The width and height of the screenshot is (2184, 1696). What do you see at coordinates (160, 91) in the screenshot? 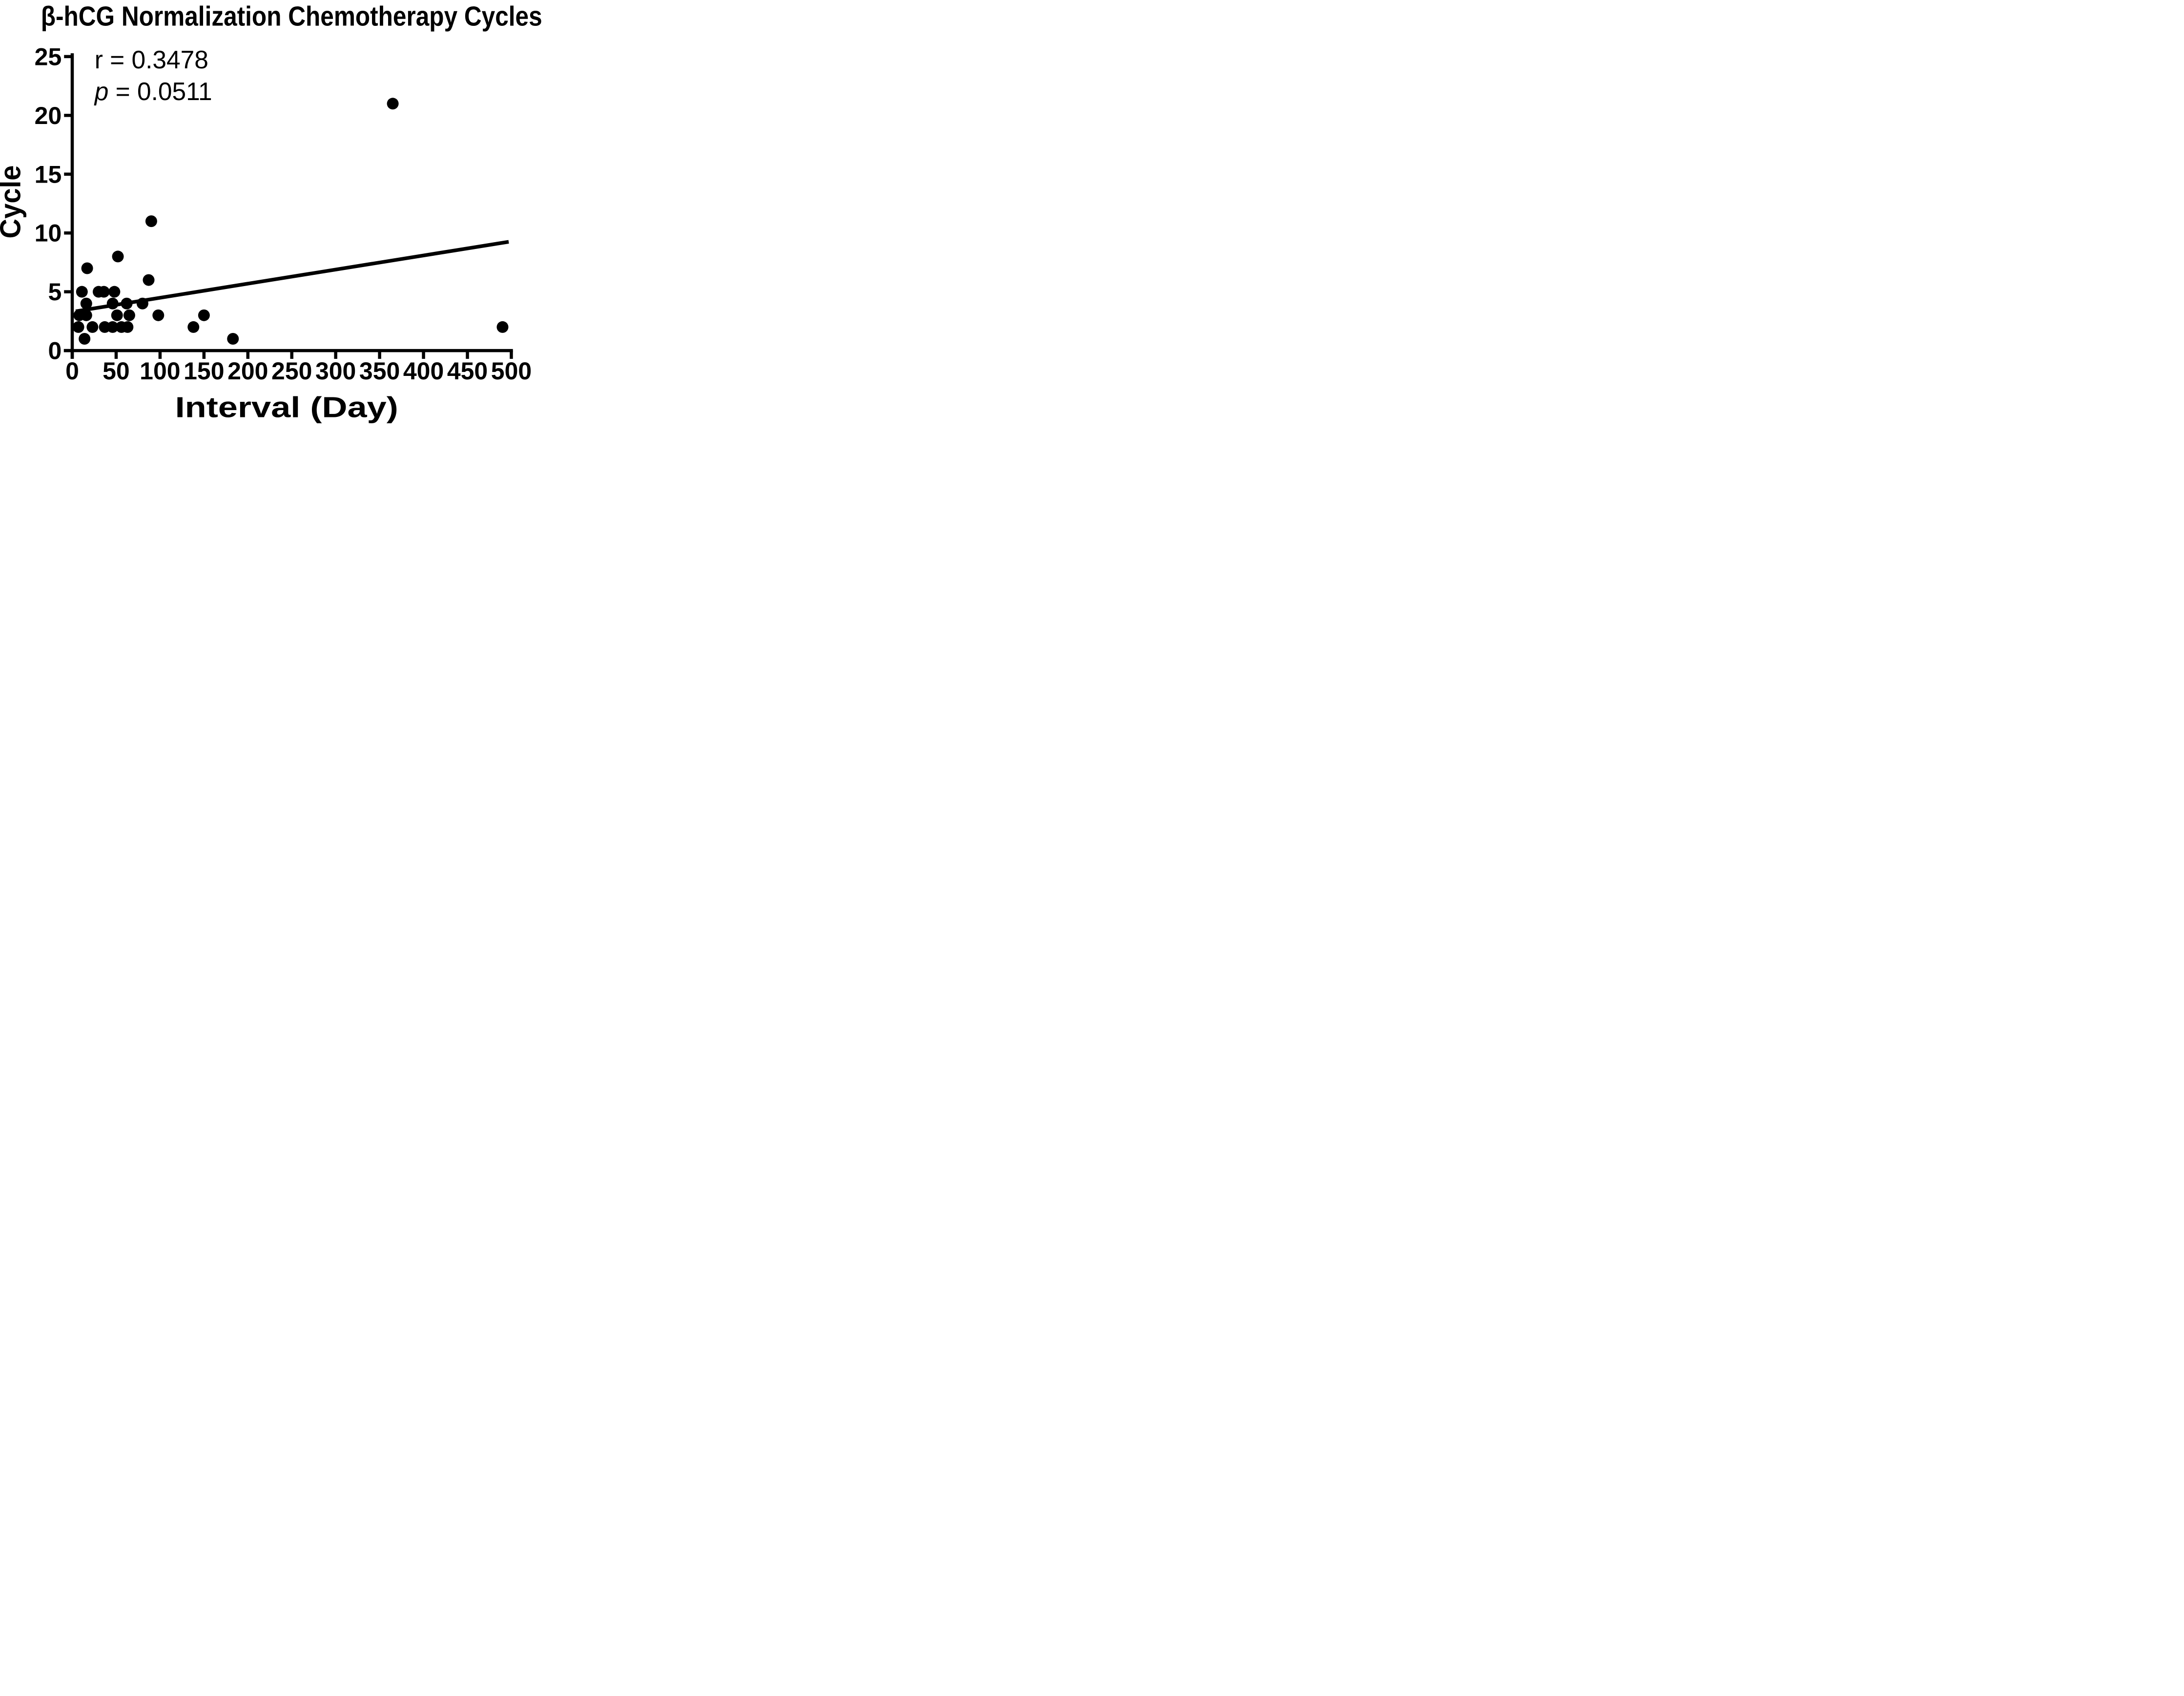
I see `p-rest: = 0.0511` at bounding box center [160, 91].